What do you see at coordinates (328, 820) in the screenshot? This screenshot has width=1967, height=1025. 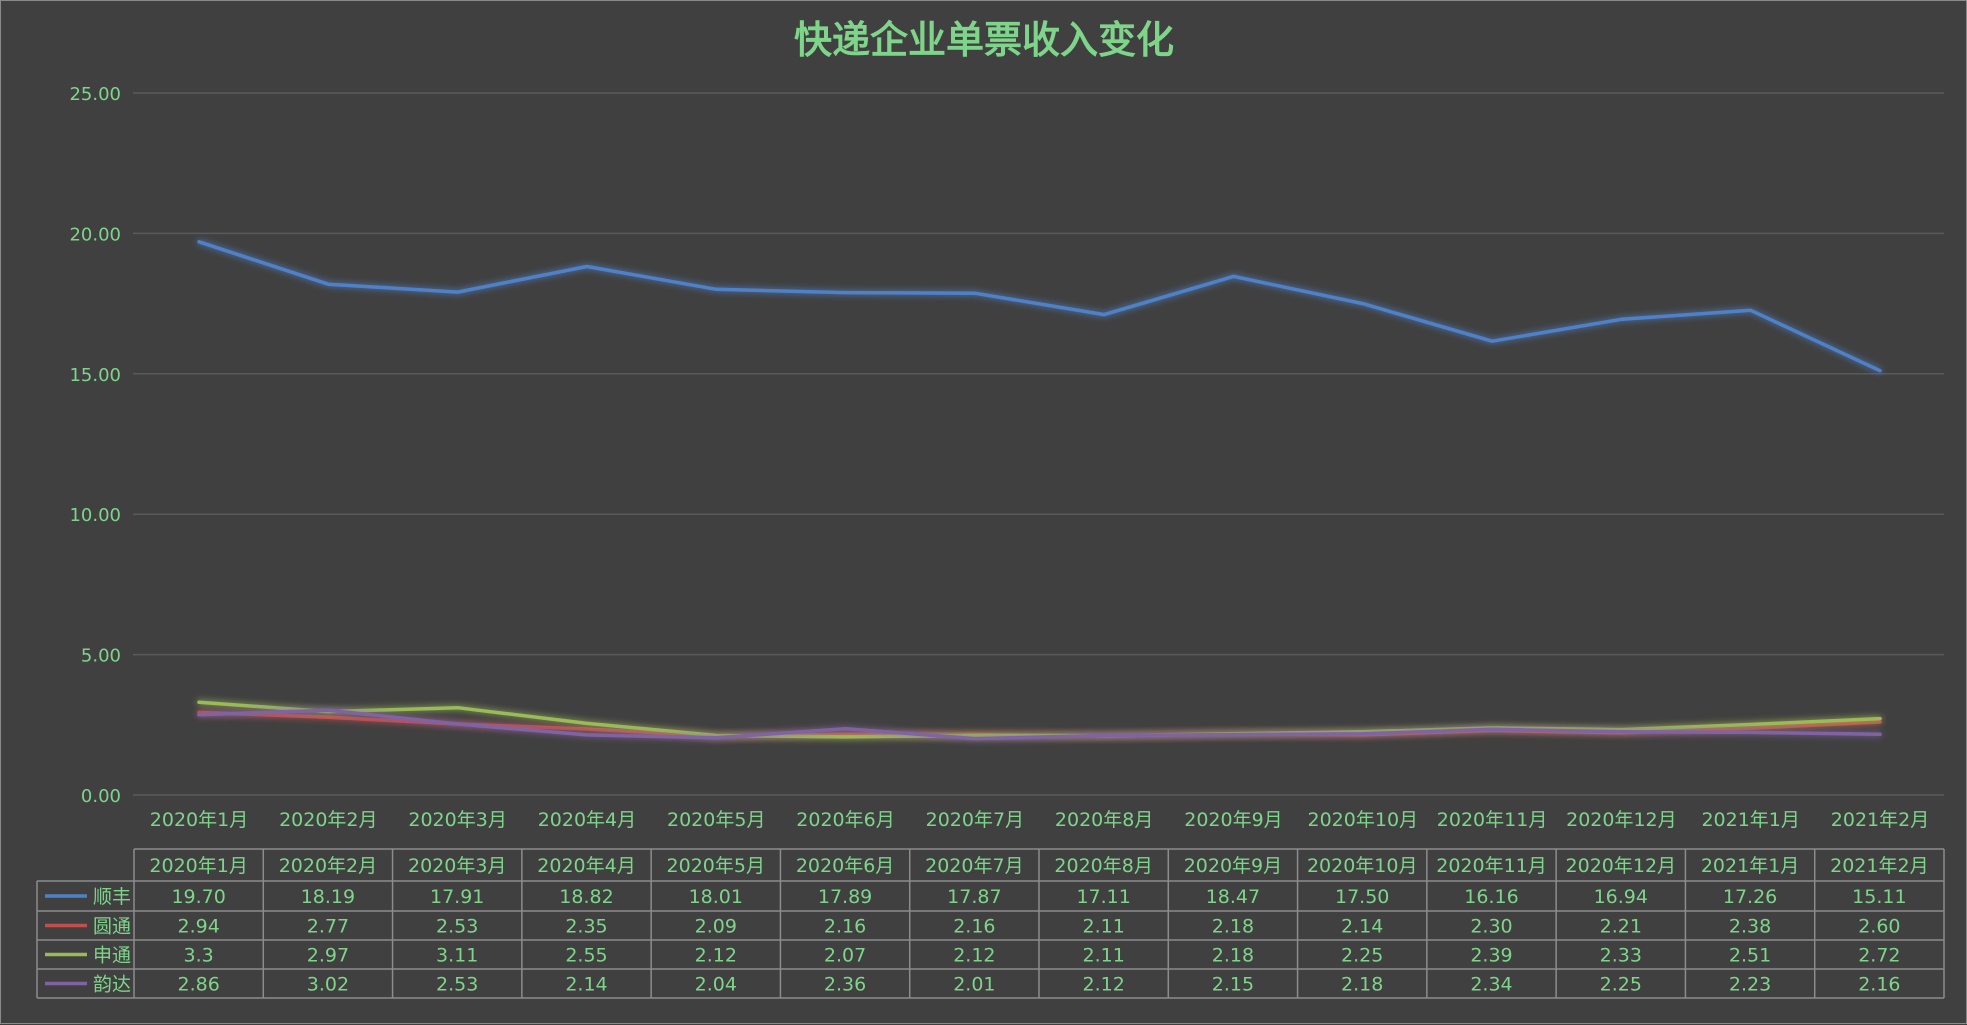 I see `x-tick-label: 2020年2月` at bounding box center [328, 820].